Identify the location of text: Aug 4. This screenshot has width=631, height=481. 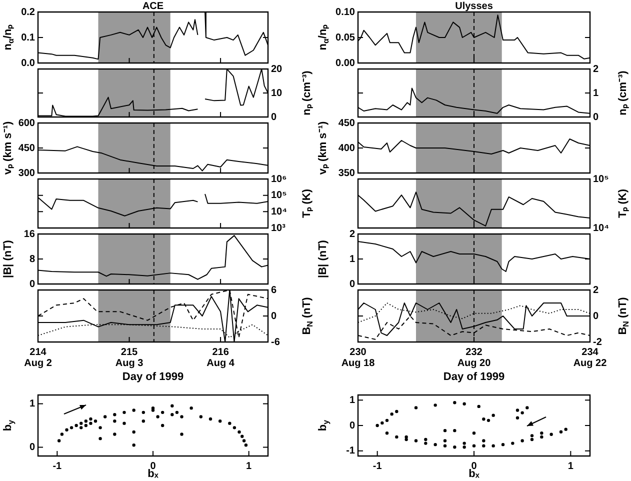
(220, 363).